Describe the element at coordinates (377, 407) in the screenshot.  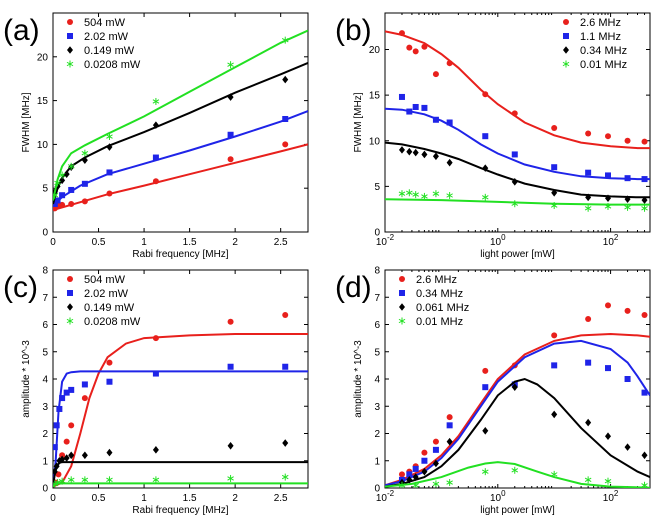
I see `y-tick-label: 3` at that location.